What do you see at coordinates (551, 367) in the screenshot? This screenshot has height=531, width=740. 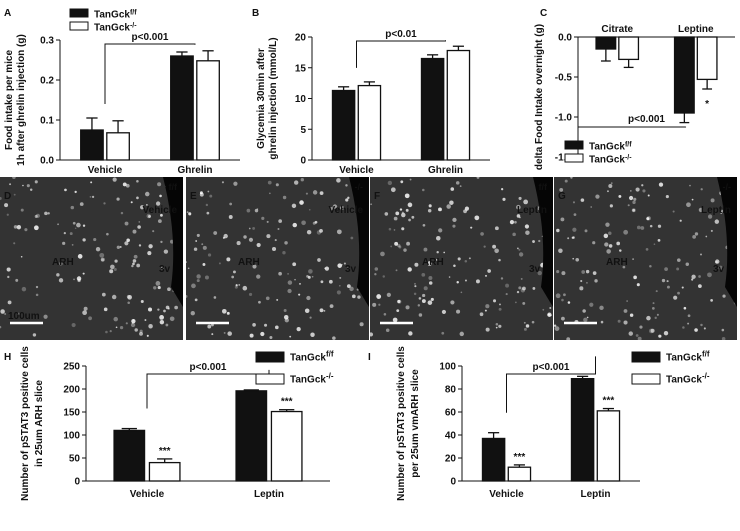 I see `p-value: p<0.001` at bounding box center [551, 367].